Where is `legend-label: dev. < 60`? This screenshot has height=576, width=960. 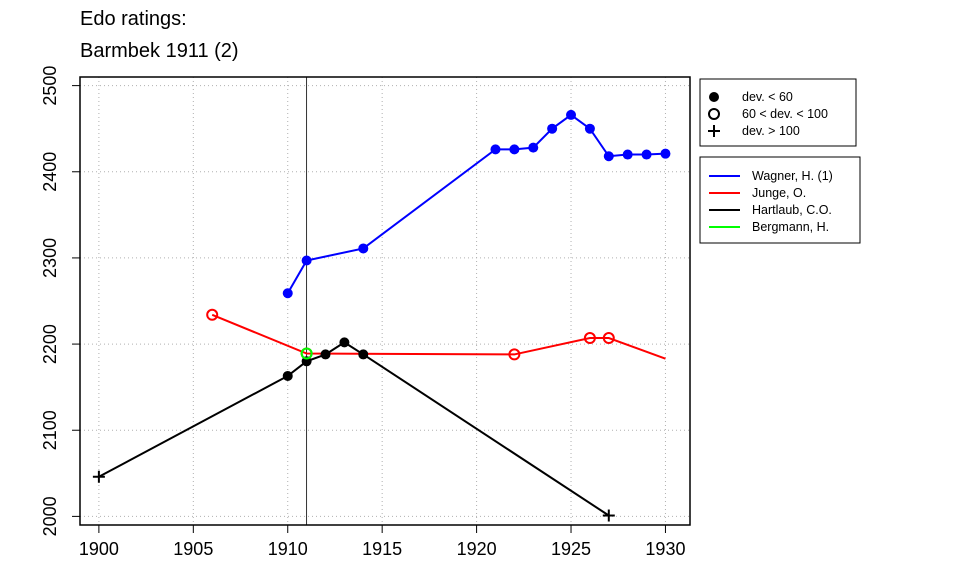
legend-label: dev. < 60 is located at coordinates (767, 97).